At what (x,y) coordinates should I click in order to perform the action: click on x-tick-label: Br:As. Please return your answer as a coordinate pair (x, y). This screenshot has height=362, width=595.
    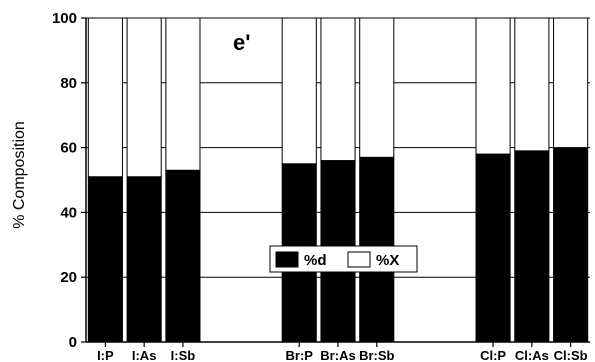
    Looking at the image, I should click on (337, 355).